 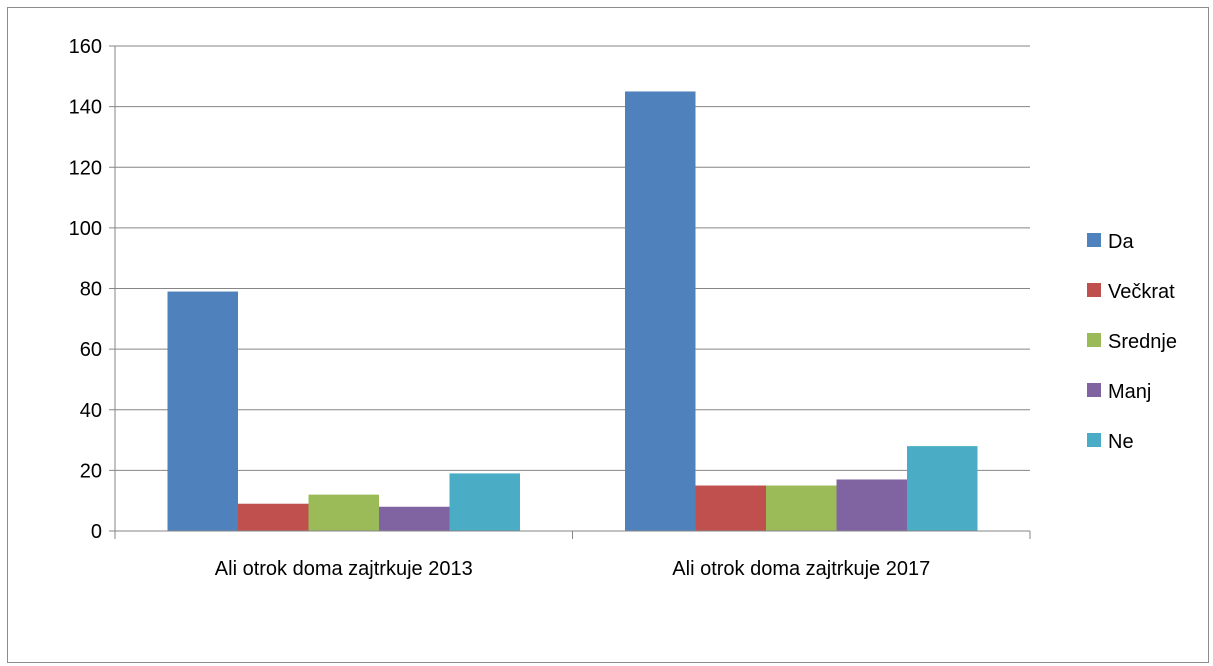 I want to click on legend: Da Večkrat Srednje Manj Ne, so click(x=1132, y=342).